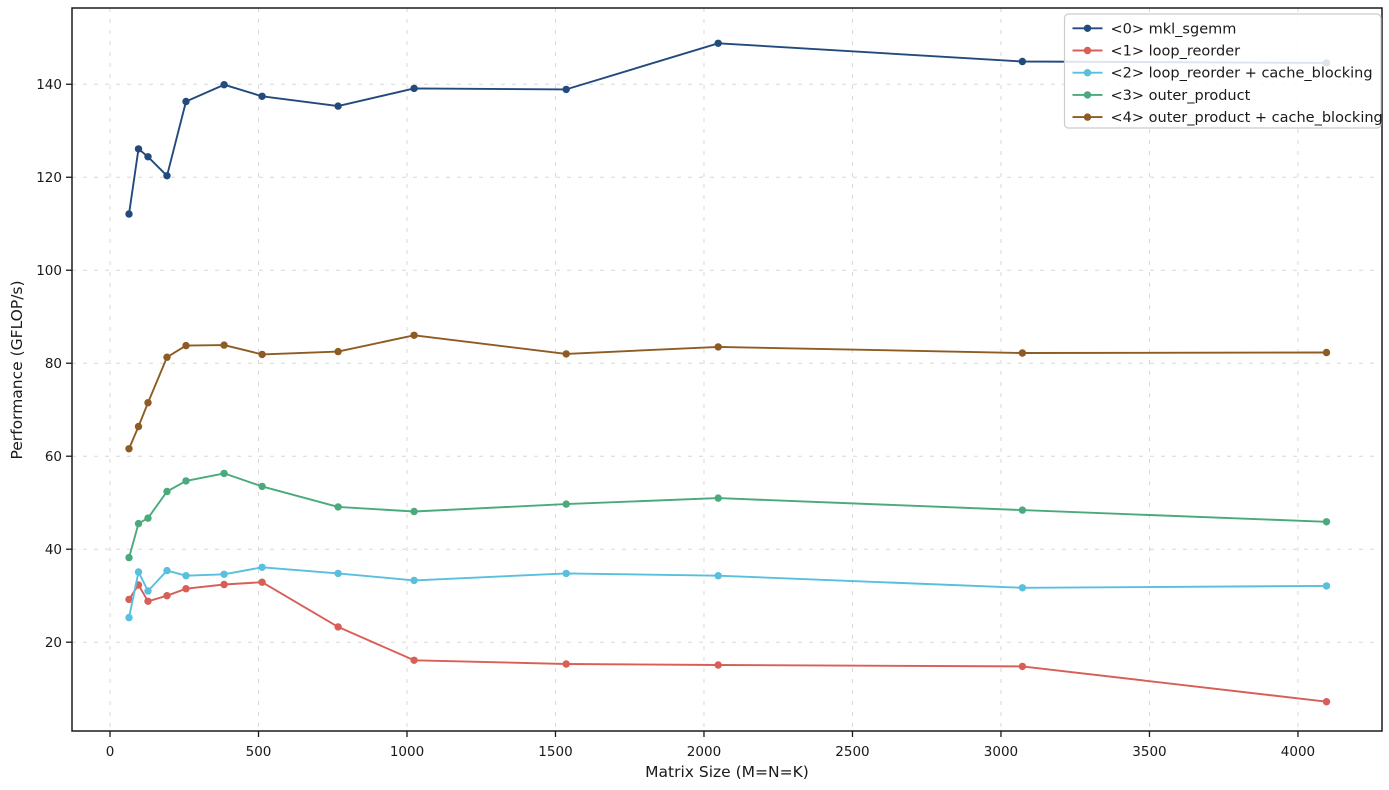  I want to click on x-tick-label: 1500, so click(555, 752).